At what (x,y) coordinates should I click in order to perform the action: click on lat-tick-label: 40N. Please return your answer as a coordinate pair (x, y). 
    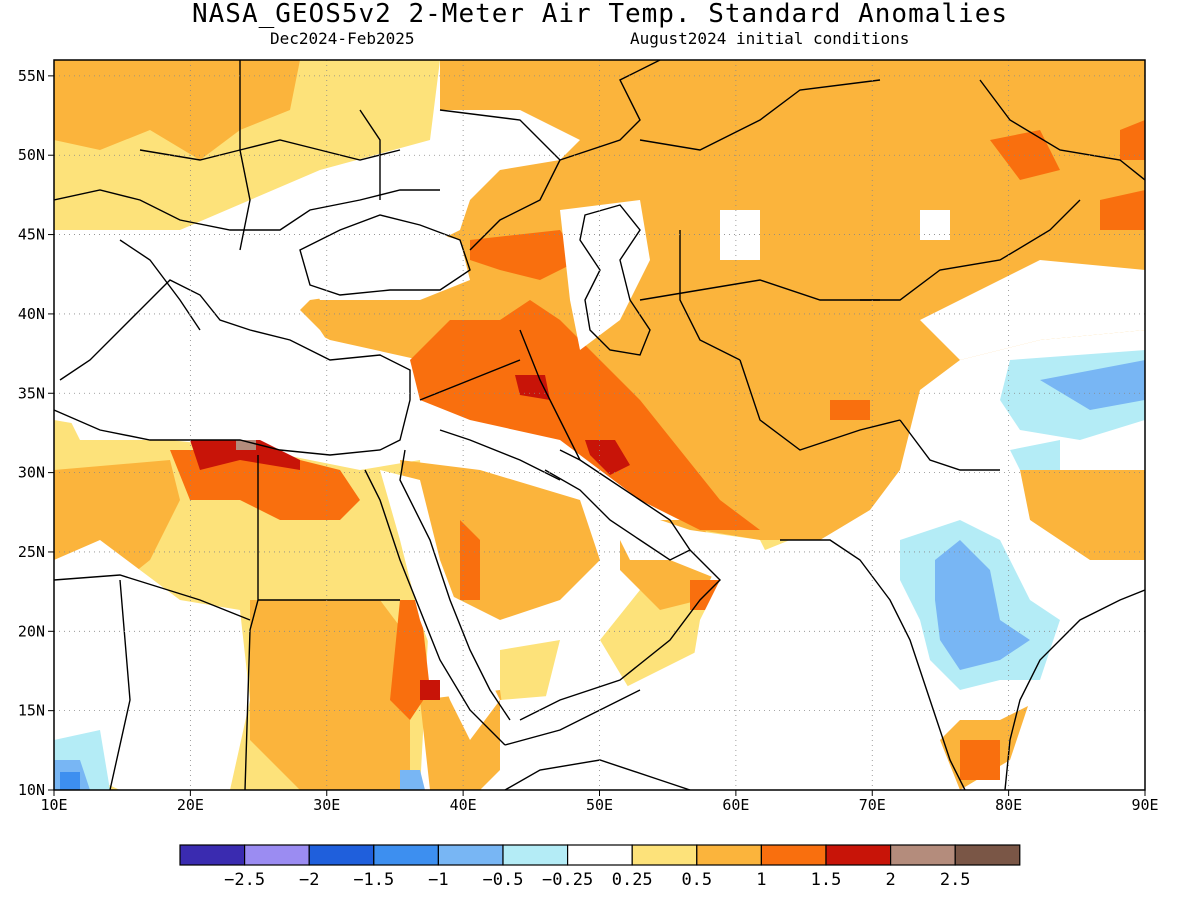
    Looking at the image, I should click on (31, 314).